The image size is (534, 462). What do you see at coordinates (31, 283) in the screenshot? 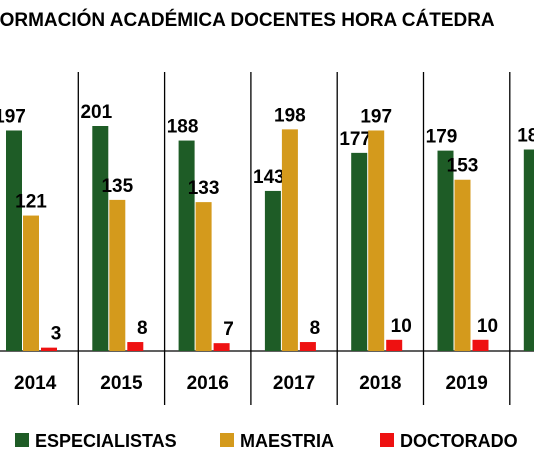
I see `bar-maestria-2014` at bounding box center [31, 283].